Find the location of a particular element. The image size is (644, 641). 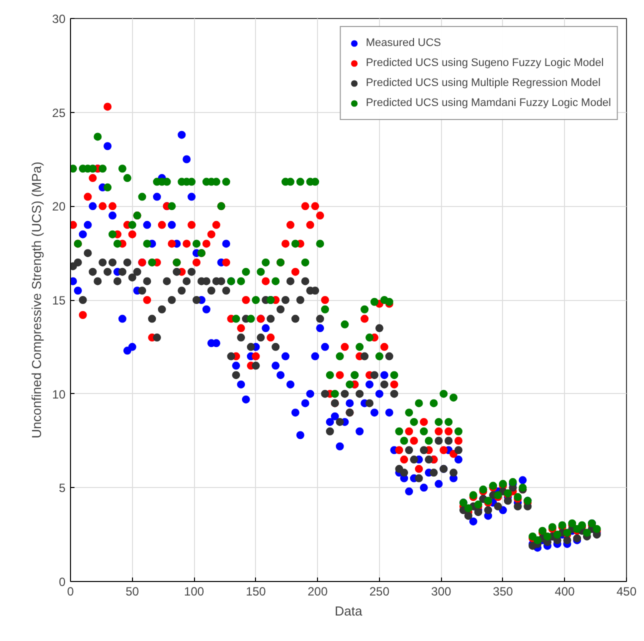

x-tick-label: 150 is located at coordinates (256, 591).